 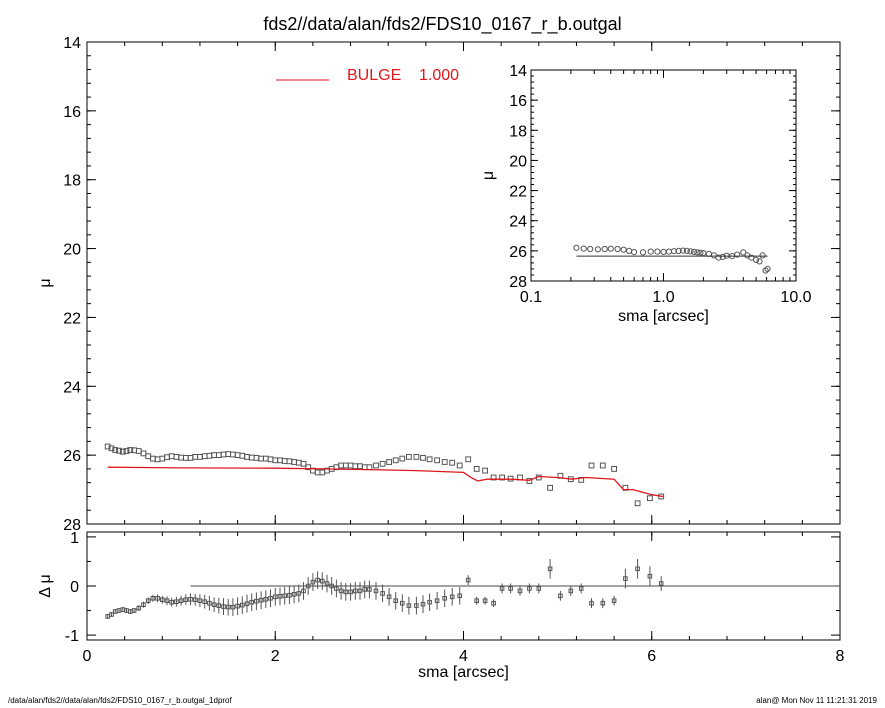 I want to click on inset-panel: 0.1 1.0 10.0 14 16 18 20 22 24 26 28 μ sma [arcsec], so click(x=646, y=194).